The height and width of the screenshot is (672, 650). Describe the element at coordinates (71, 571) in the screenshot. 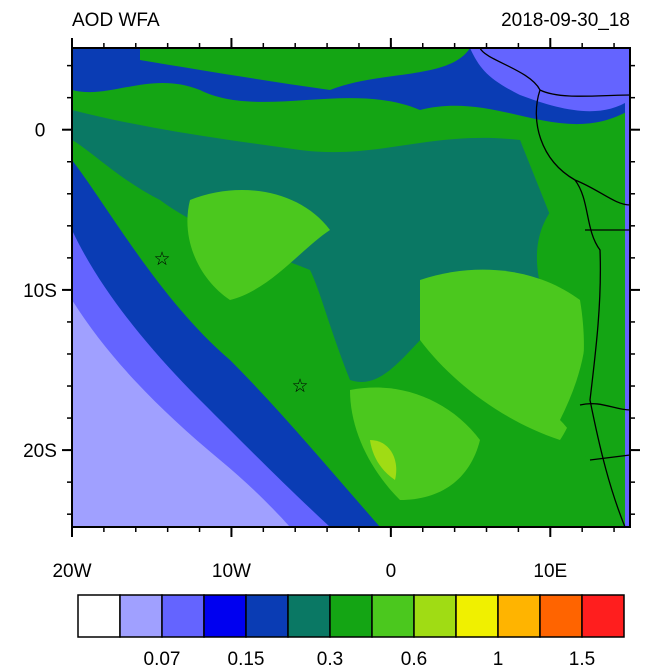

I see `x-tick-label: 20W` at that location.